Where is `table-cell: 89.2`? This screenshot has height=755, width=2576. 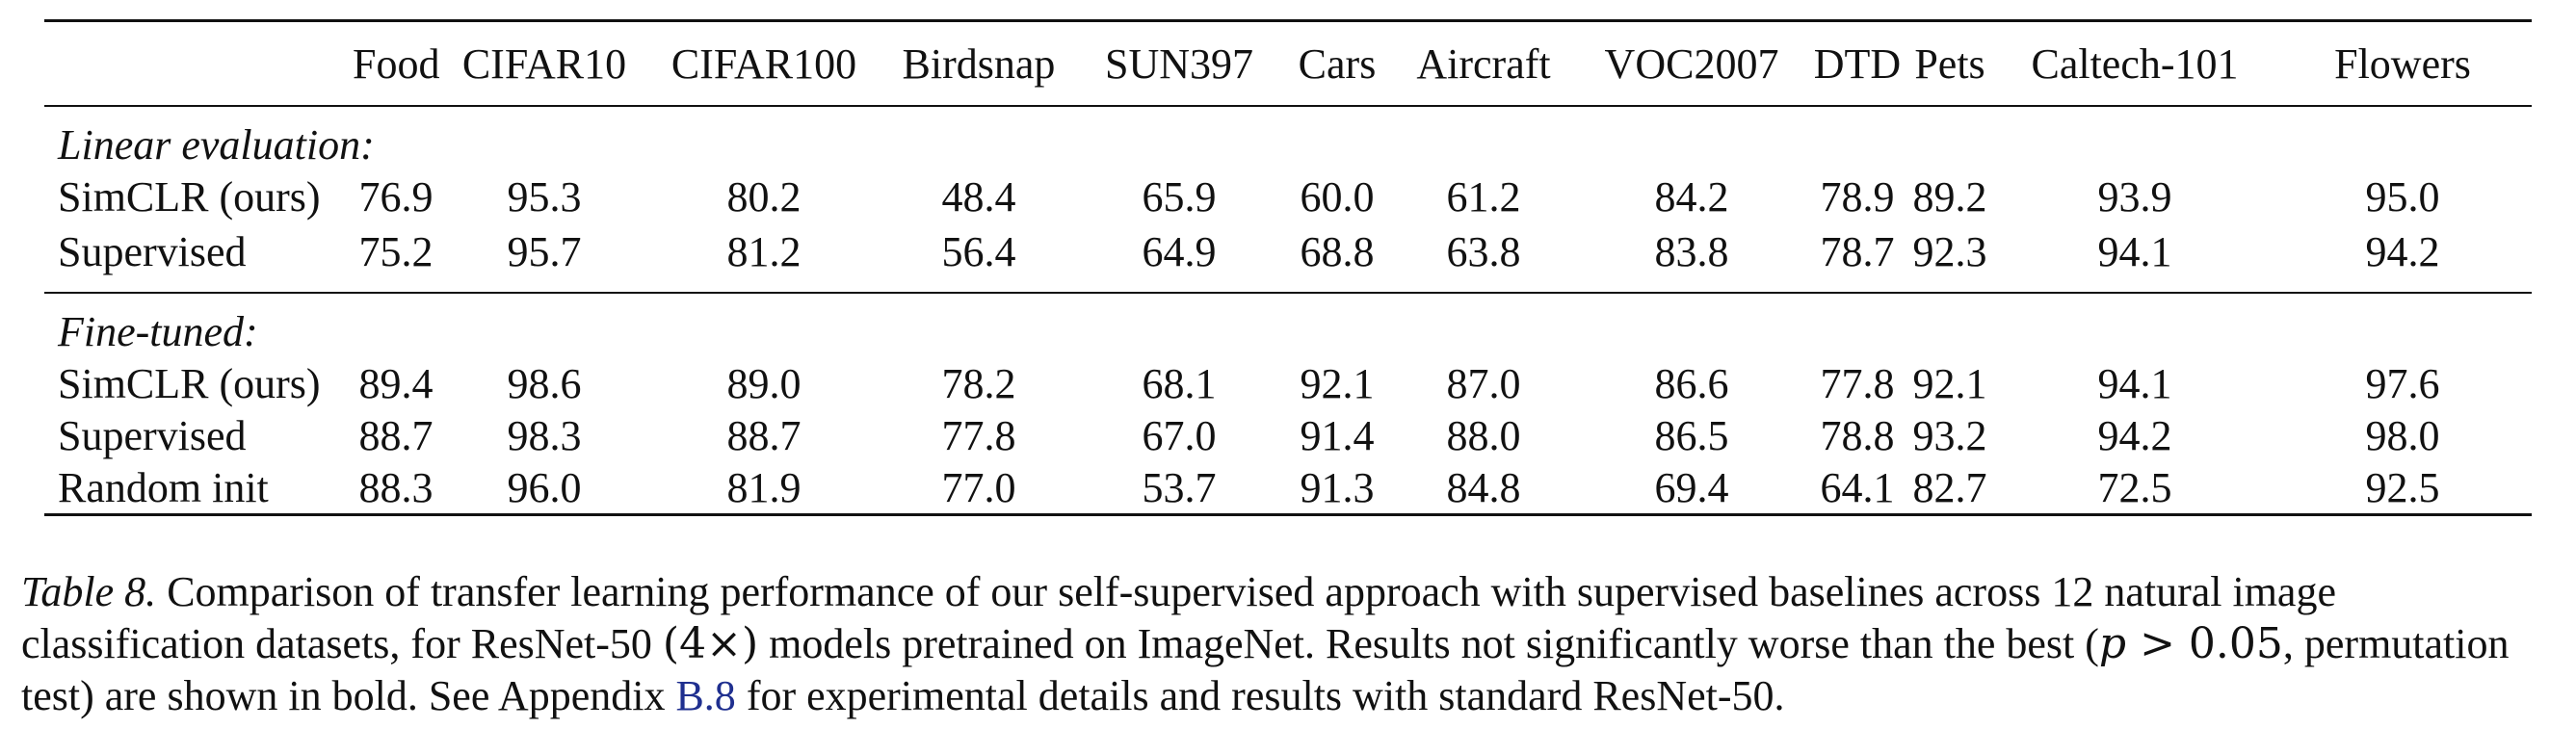 table-cell: 89.2 is located at coordinates (1949, 196).